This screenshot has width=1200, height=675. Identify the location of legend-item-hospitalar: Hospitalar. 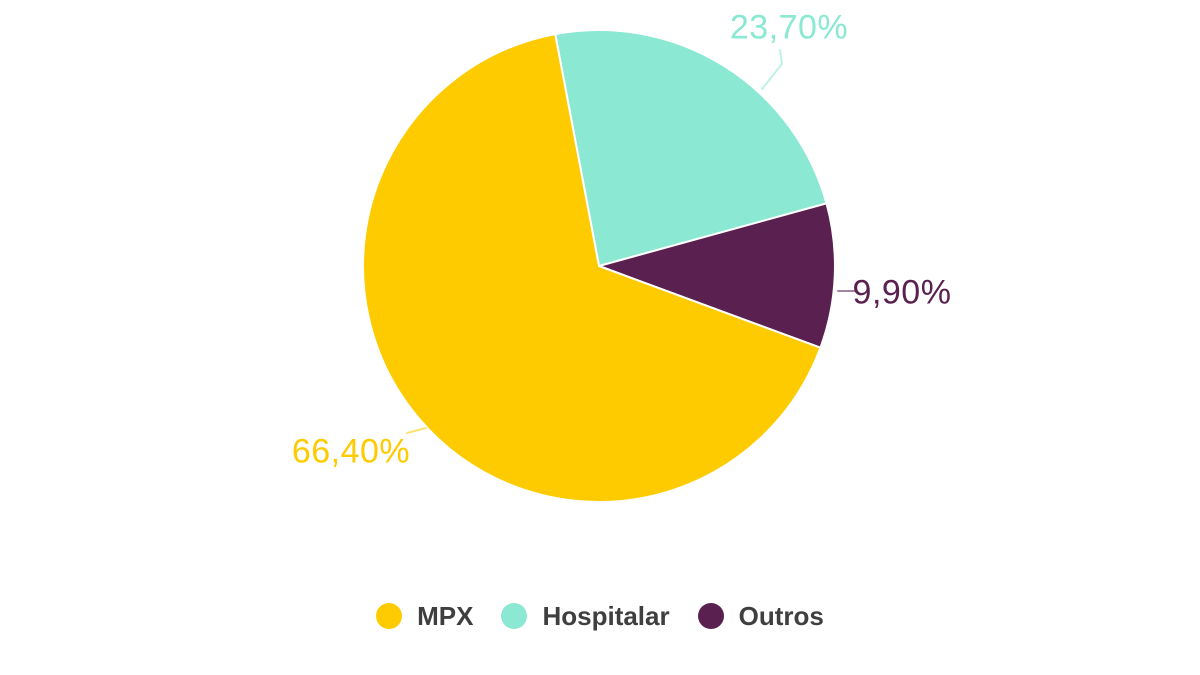
(585, 616).